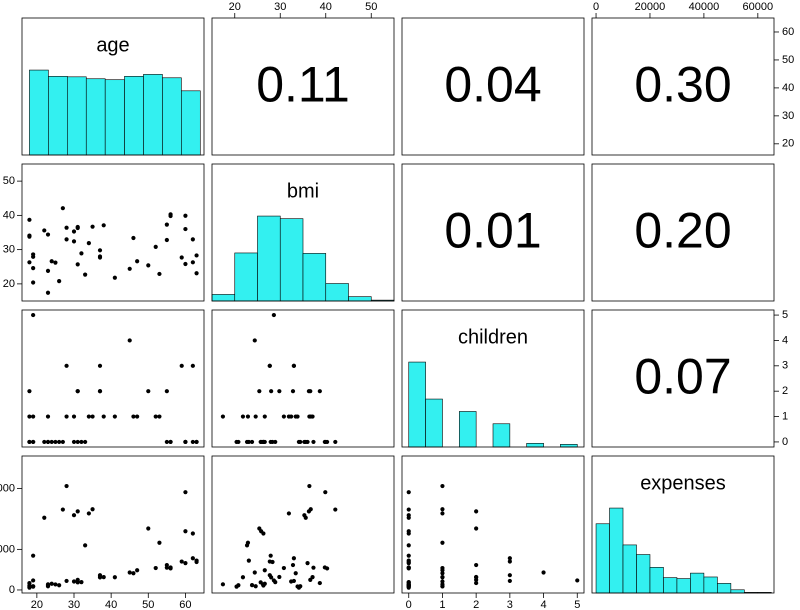 The image size is (800, 610). Describe the element at coordinates (492, 85) in the screenshot. I see `correlation-value: 0.04` at that location.